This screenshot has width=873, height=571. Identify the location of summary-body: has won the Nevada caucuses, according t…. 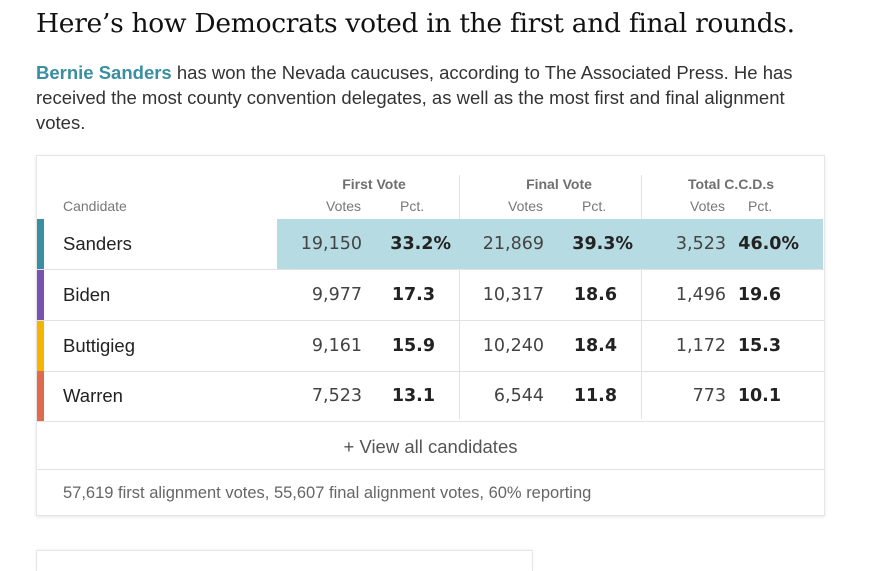
(414, 97).